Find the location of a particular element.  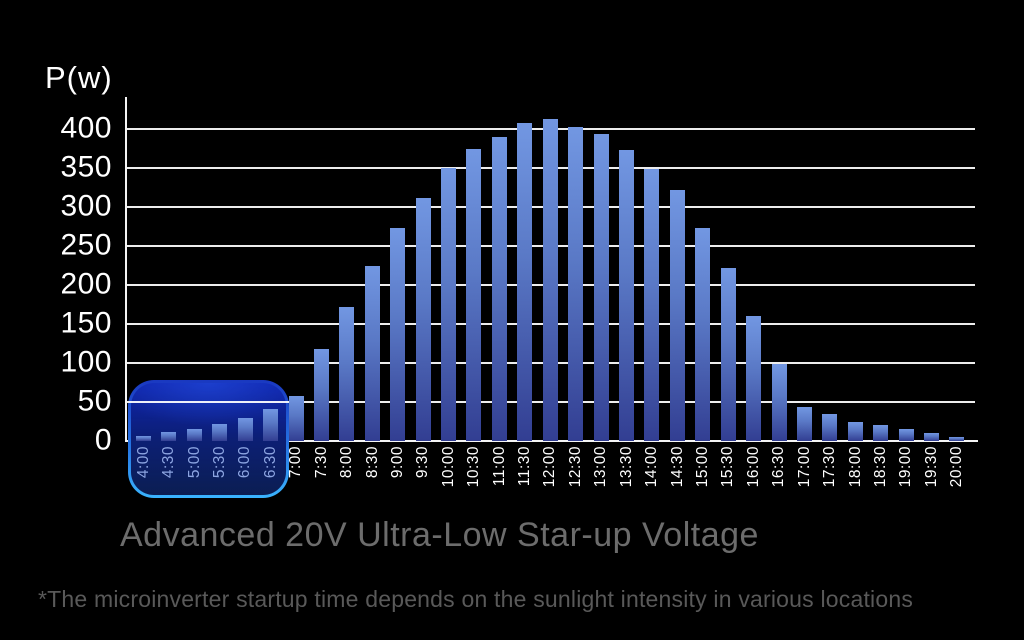

x-tick-label: 13:30 is located at coordinates (626, 478).